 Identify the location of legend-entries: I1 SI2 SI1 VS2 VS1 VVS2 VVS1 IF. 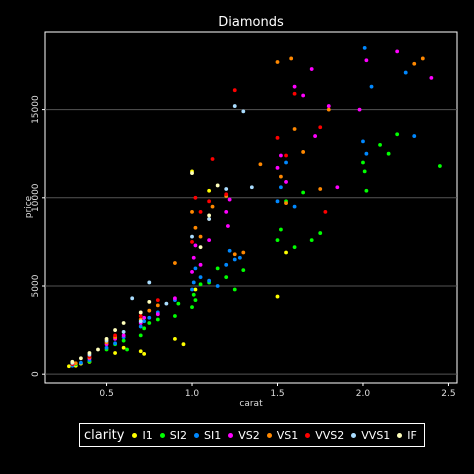
(277, 435).